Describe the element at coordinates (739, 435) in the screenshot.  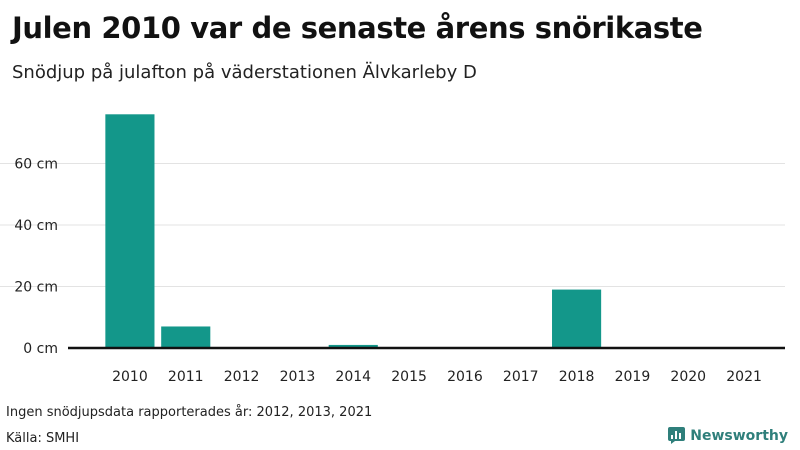
I see `brand-name: Newsworthy` at that location.